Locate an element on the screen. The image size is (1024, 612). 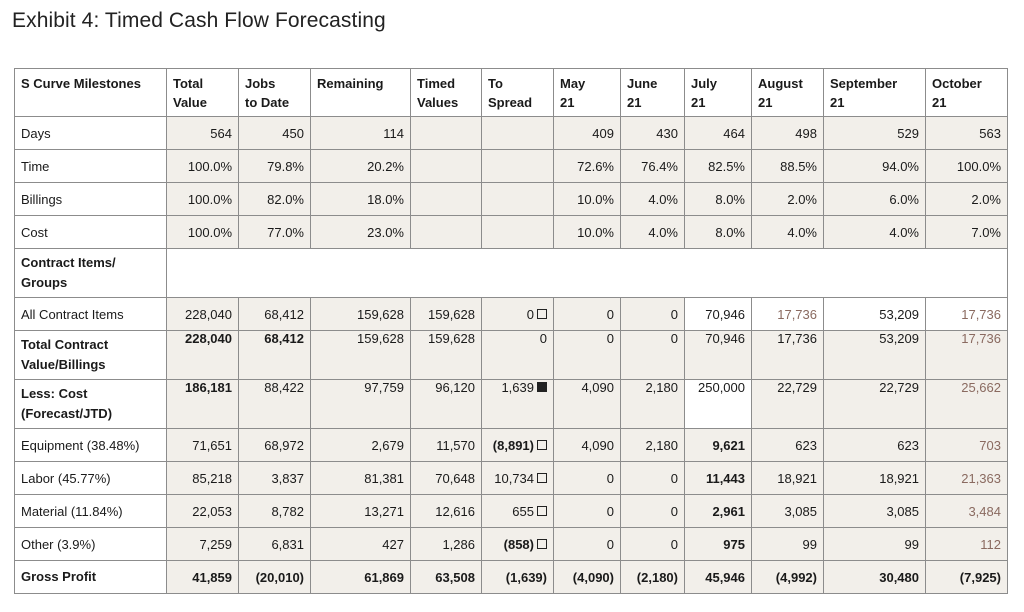
cell-total: 71,651 is located at coordinates (202, 445).